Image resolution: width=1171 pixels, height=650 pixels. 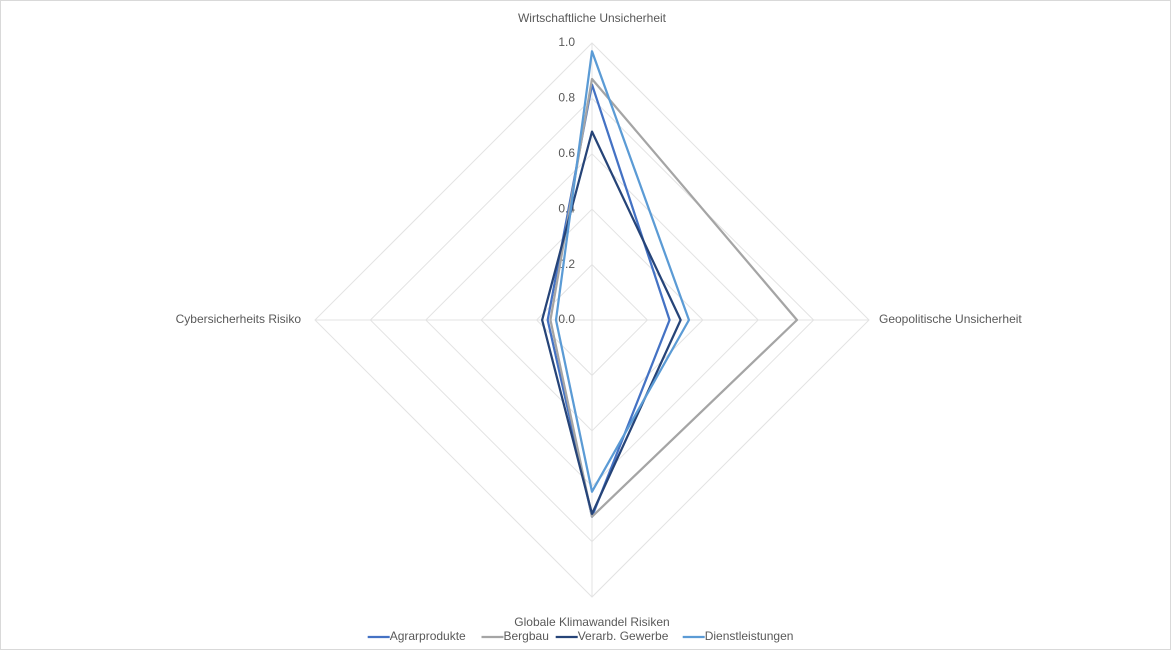 What do you see at coordinates (592, 18) in the screenshot?
I see `axis-label: Wirtschaftliche Unsicherheit` at bounding box center [592, 18].